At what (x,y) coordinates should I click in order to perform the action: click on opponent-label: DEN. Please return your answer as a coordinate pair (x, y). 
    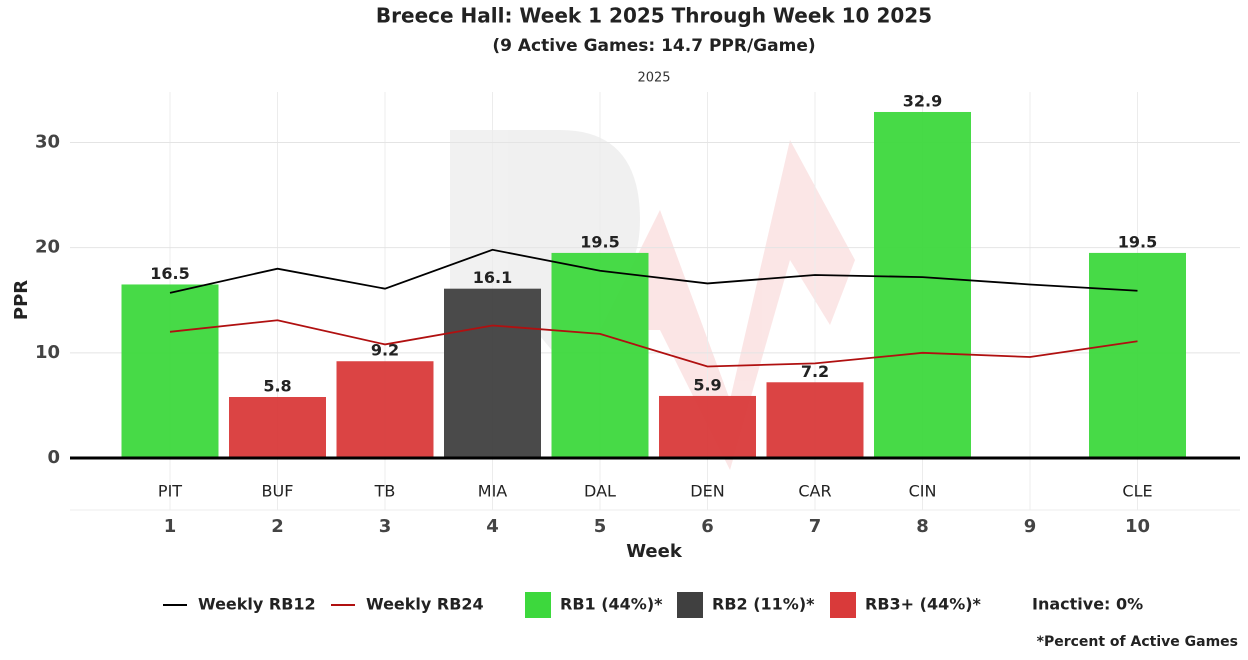
    Looking at the image, I should click on (707, 491).